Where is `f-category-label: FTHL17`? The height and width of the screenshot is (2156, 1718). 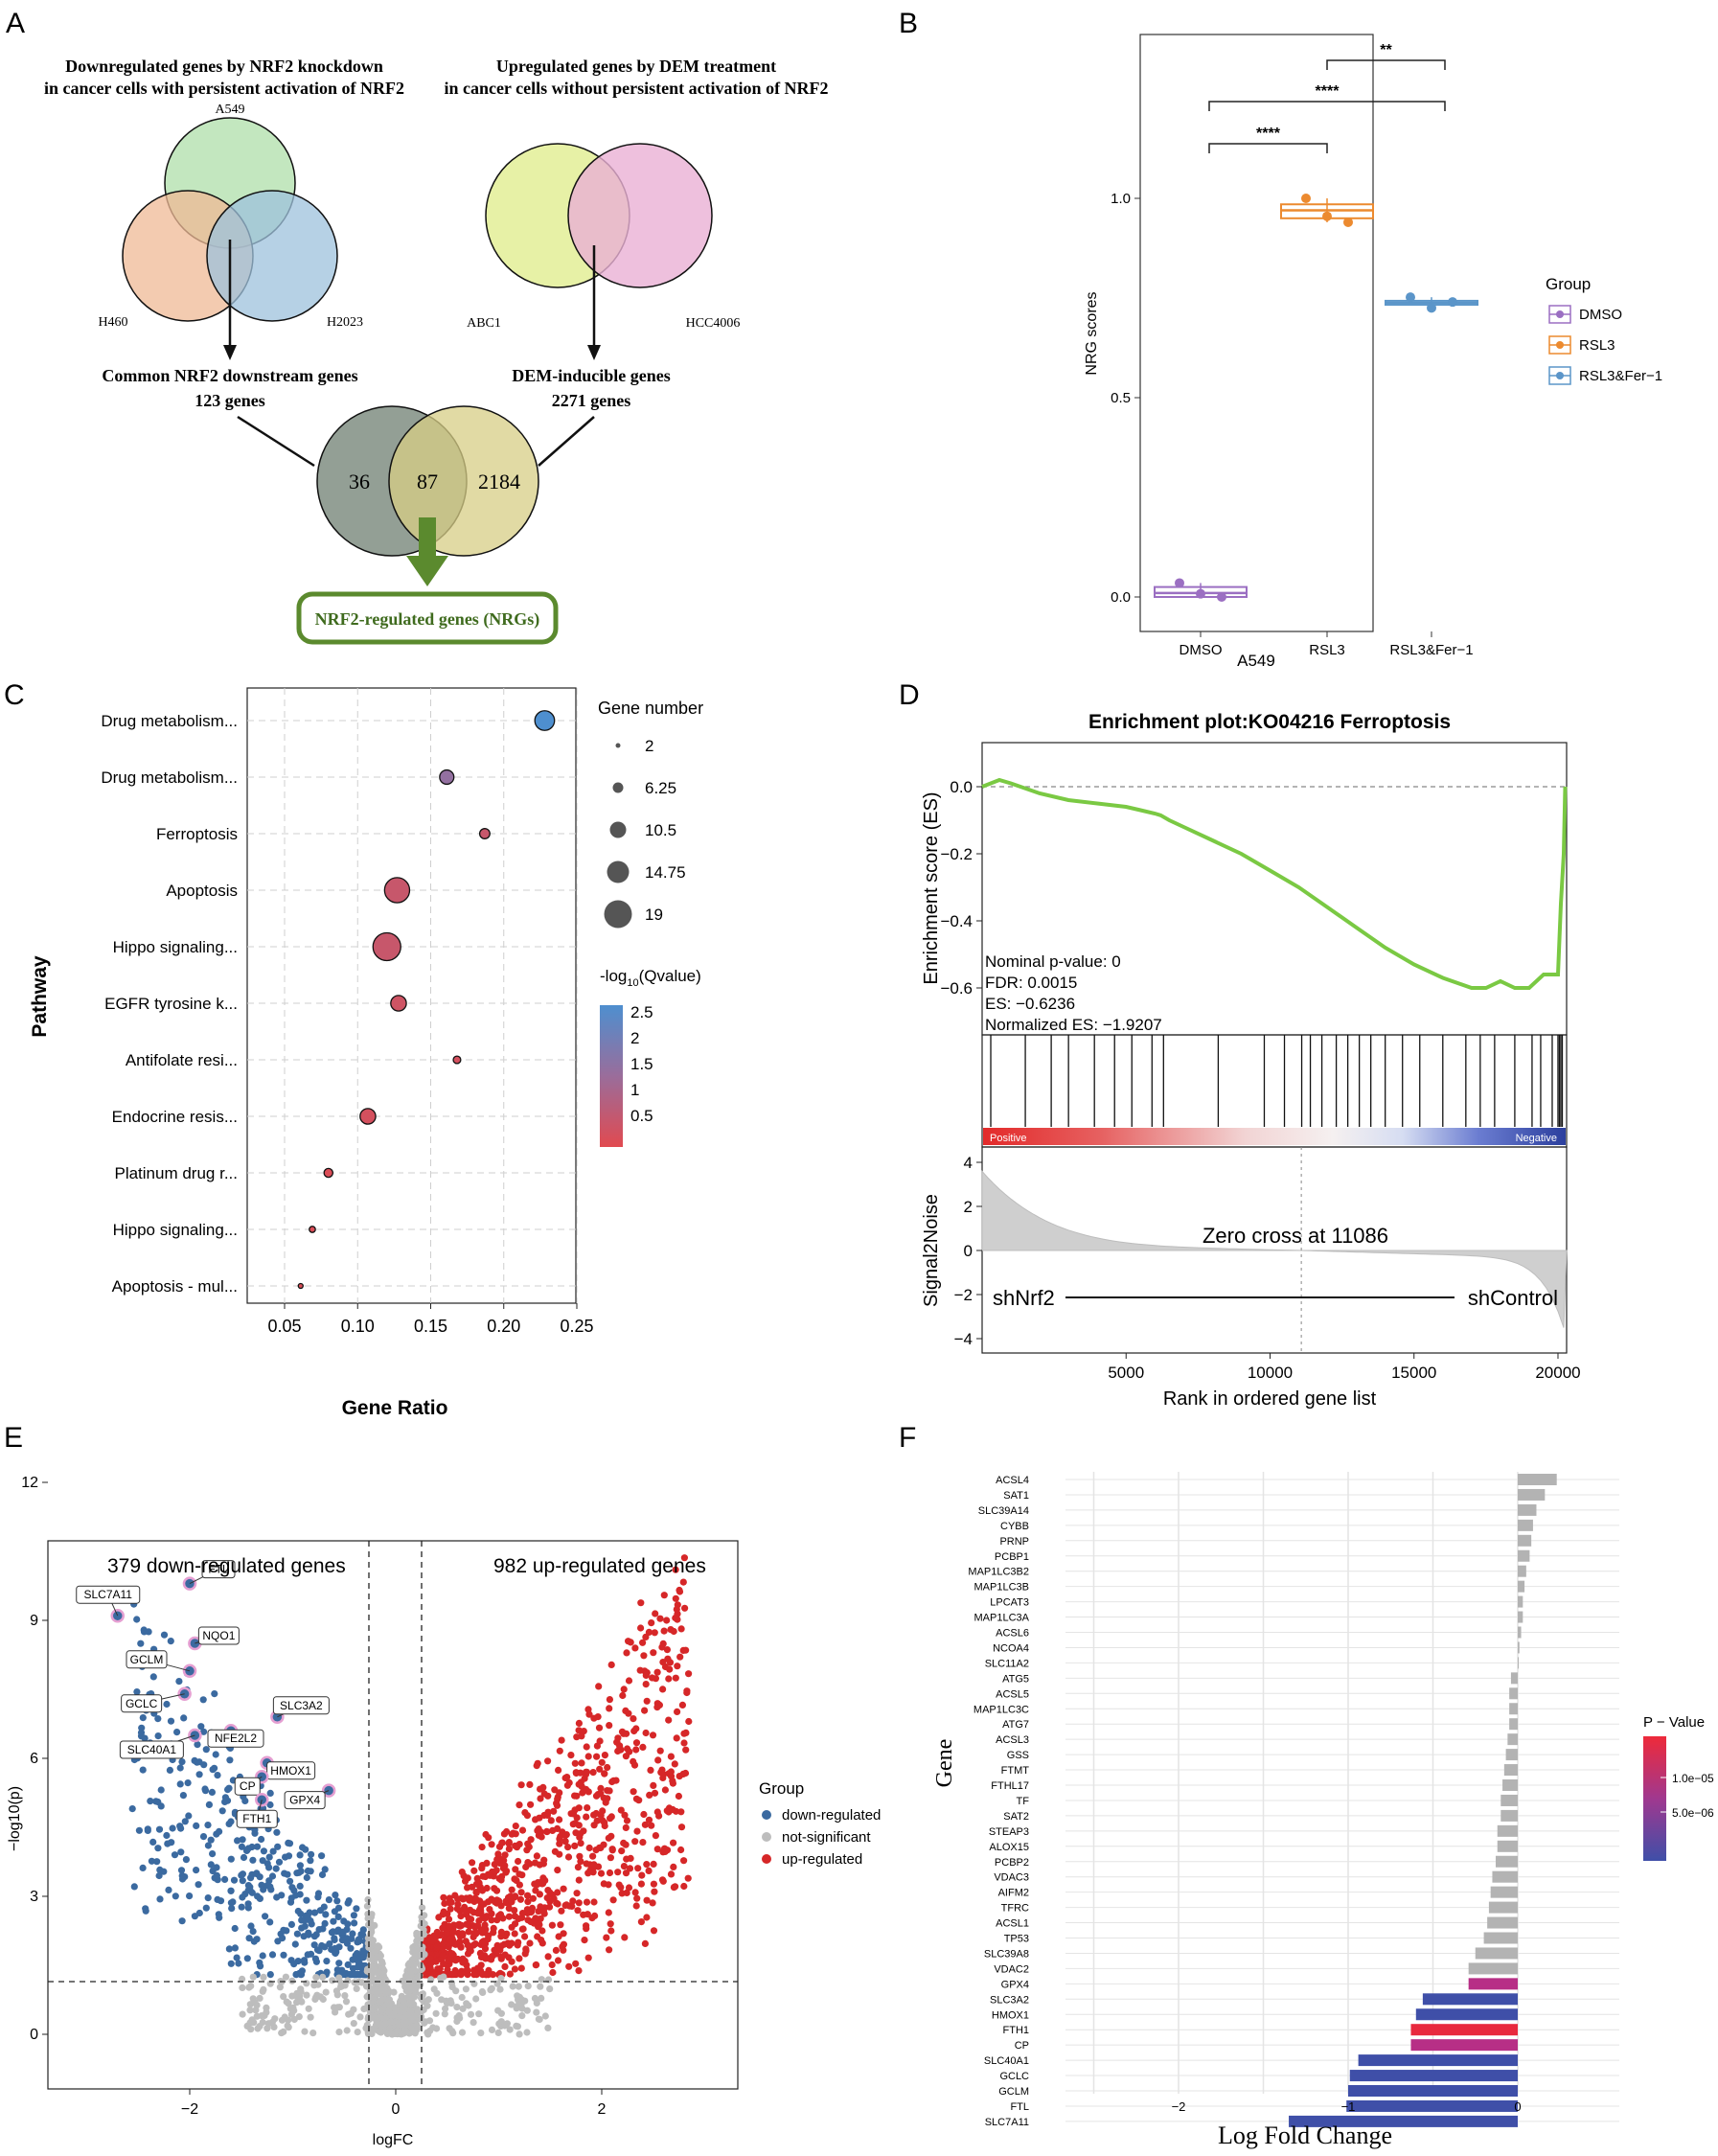
f-category-label: FTHL17 is located at coordinates (1010, 1786).